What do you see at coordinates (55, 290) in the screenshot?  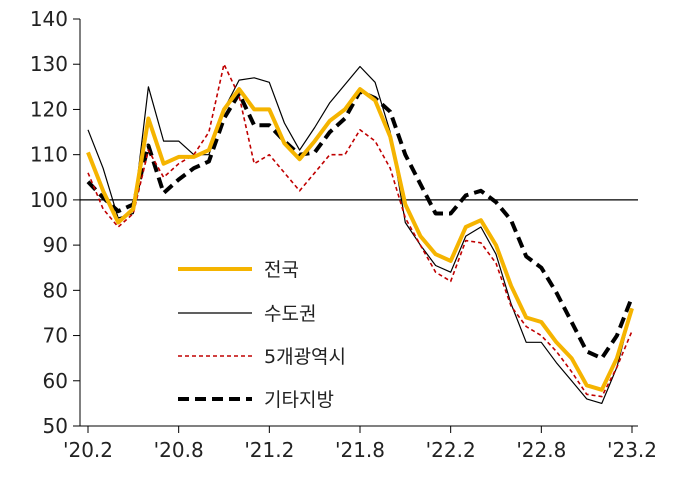 I see `y-tick-label: 80` at bounding box center [55, 290].